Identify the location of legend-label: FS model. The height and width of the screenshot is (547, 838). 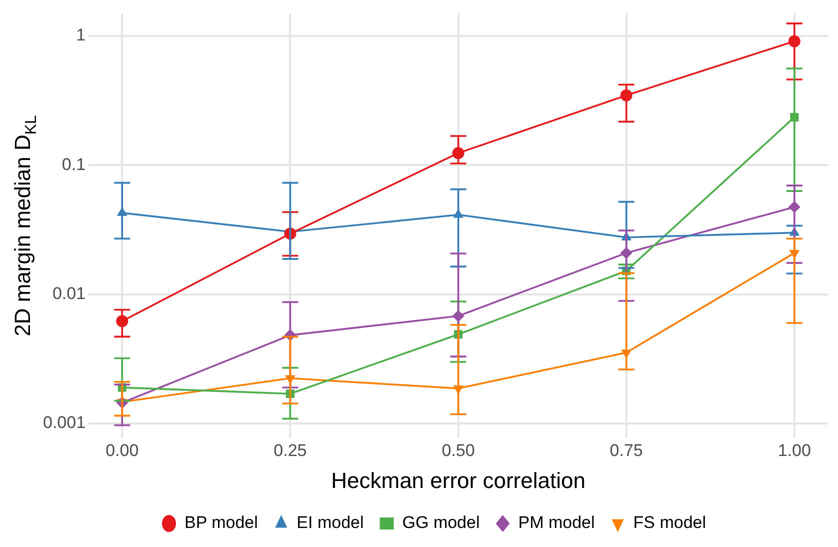
(669, 522).